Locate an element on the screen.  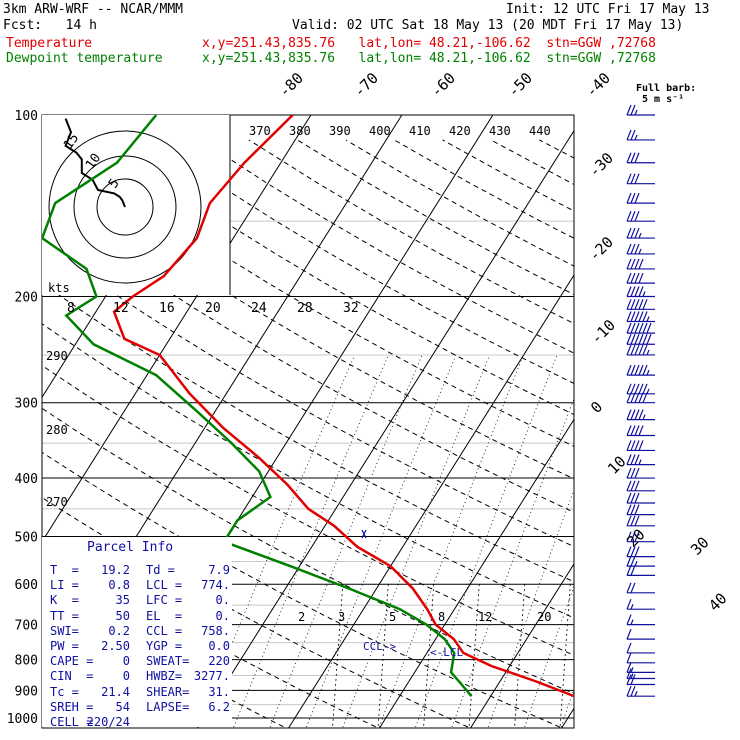
parcel-param-label: CCL = is located at coordinates (164, 630).